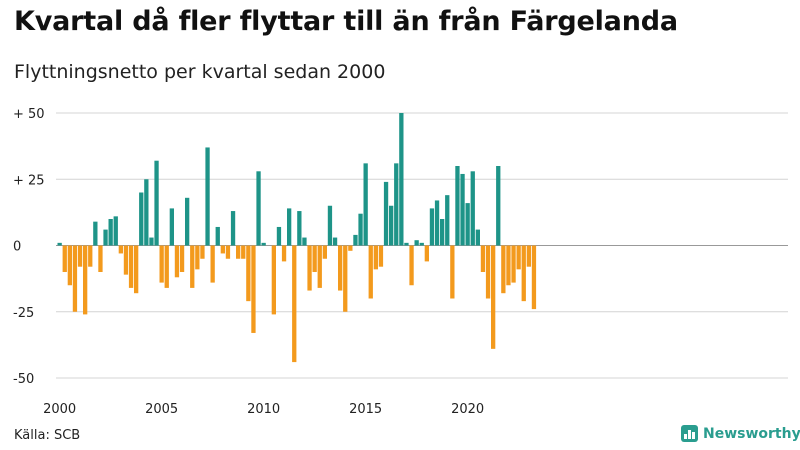  What do you see at coordinates (23, 313) in the screenshot?
I see `y-tick-label: -25` at bounding box center [23, 313].